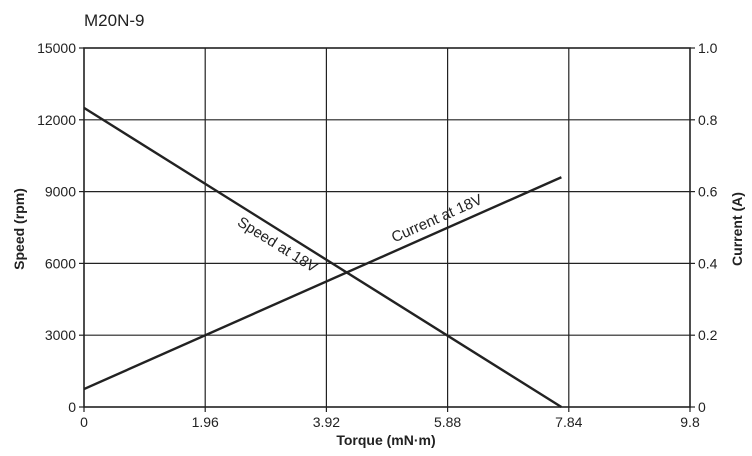 Image resolution: width=752 pixels, height=456 pixels. I want to click on y-left-tick-label: 6000, so click(60, 263).